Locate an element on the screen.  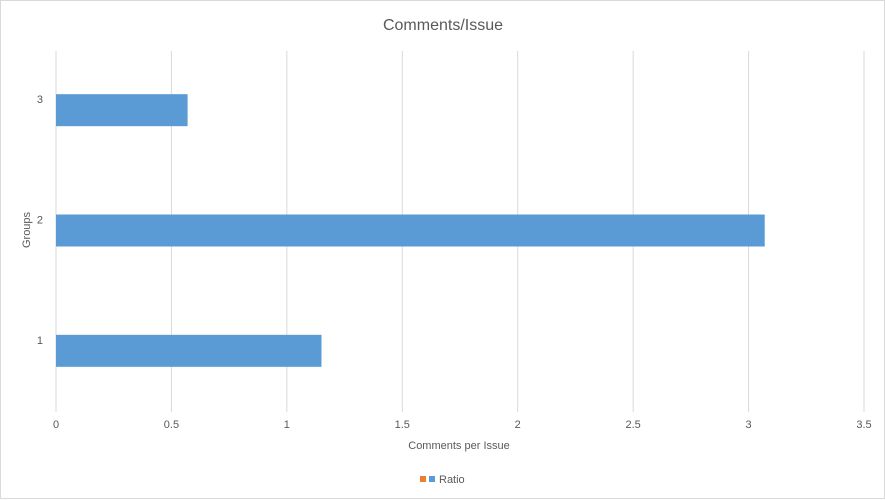
y-axis-ticks: 1 2 3 is located at coordinates (40, 220).